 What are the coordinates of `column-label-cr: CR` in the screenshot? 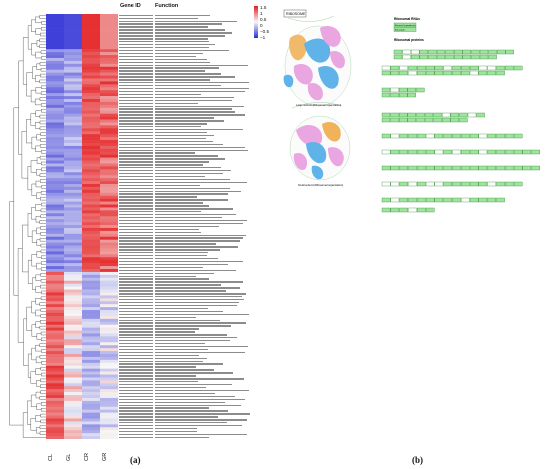 It's located at (87, 457).